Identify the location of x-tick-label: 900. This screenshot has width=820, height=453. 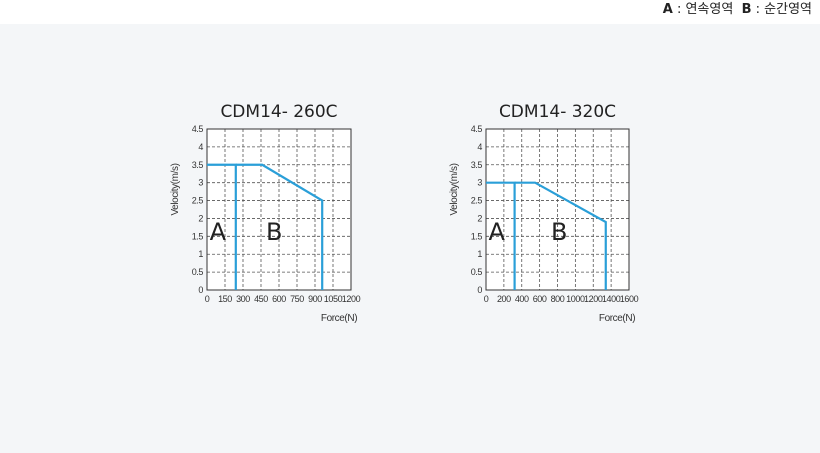
(315, 299).